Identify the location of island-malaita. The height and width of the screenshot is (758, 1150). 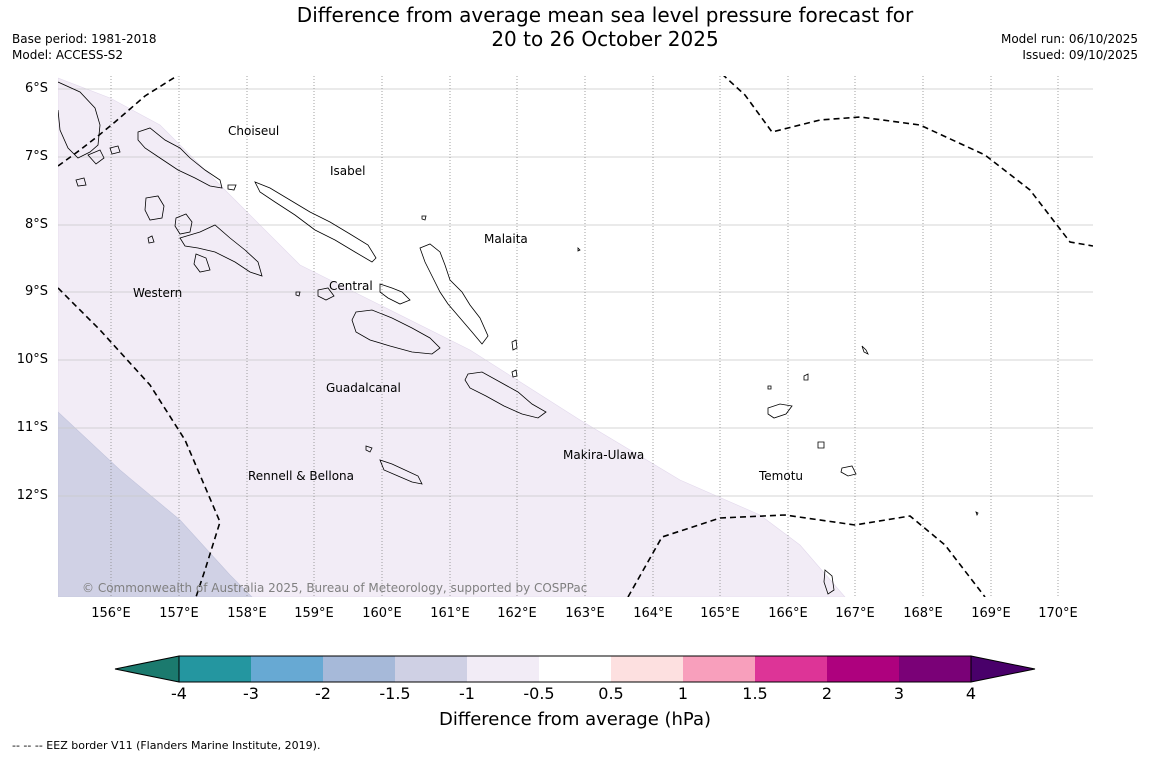
(454, 294).